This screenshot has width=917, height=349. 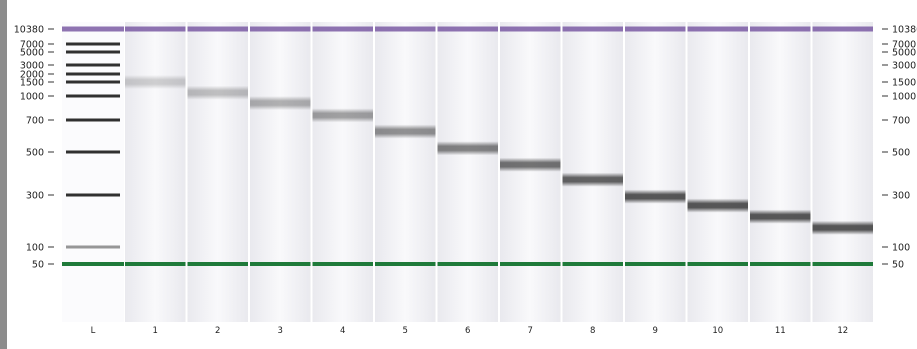 I want to click on scale-right-label: 300, so click(x=901, y=195).